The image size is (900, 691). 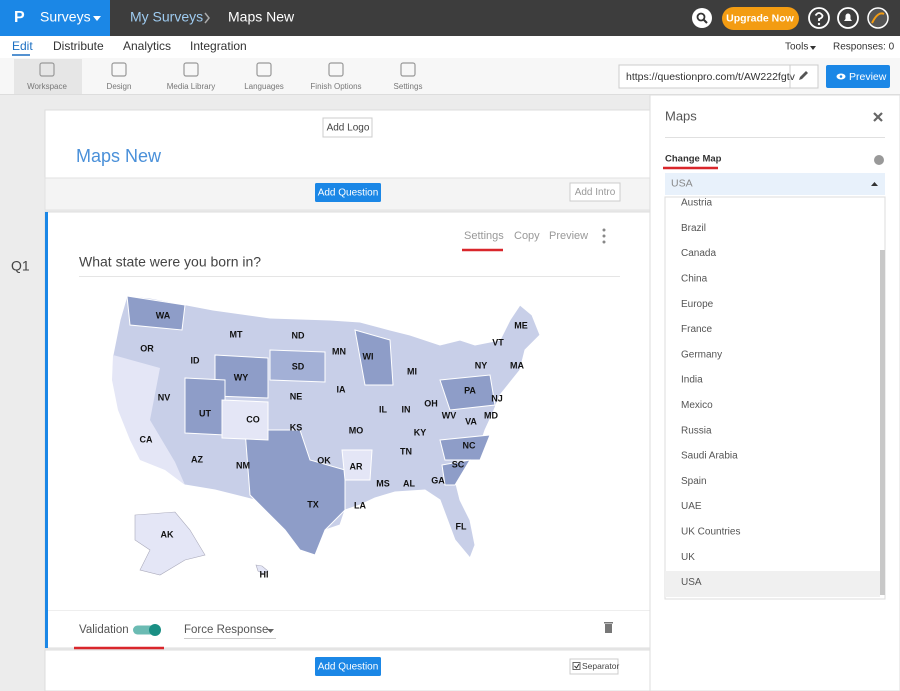 I want to click on add-intro-button, so click(x=595, y=192).